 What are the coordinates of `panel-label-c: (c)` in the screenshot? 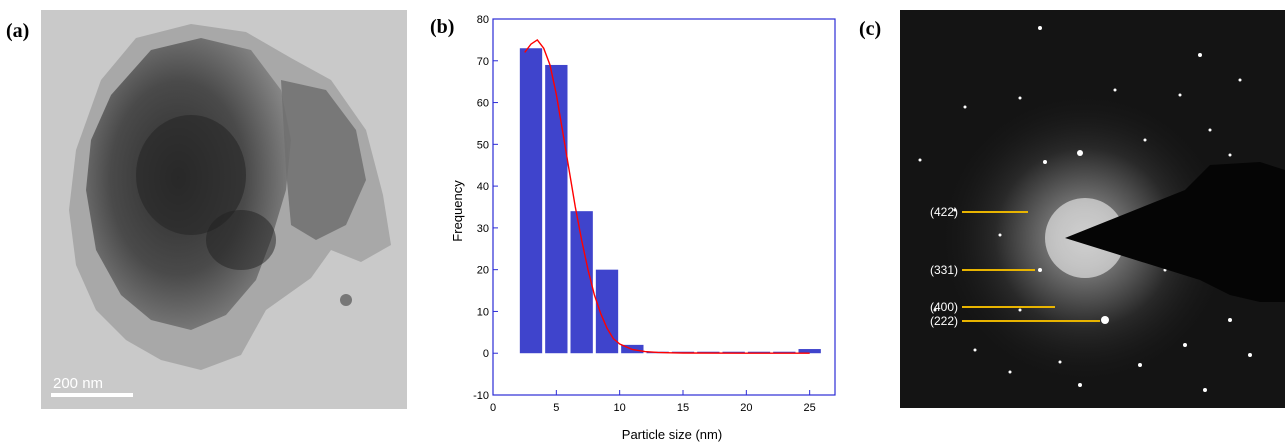 It's located at (870, 29).